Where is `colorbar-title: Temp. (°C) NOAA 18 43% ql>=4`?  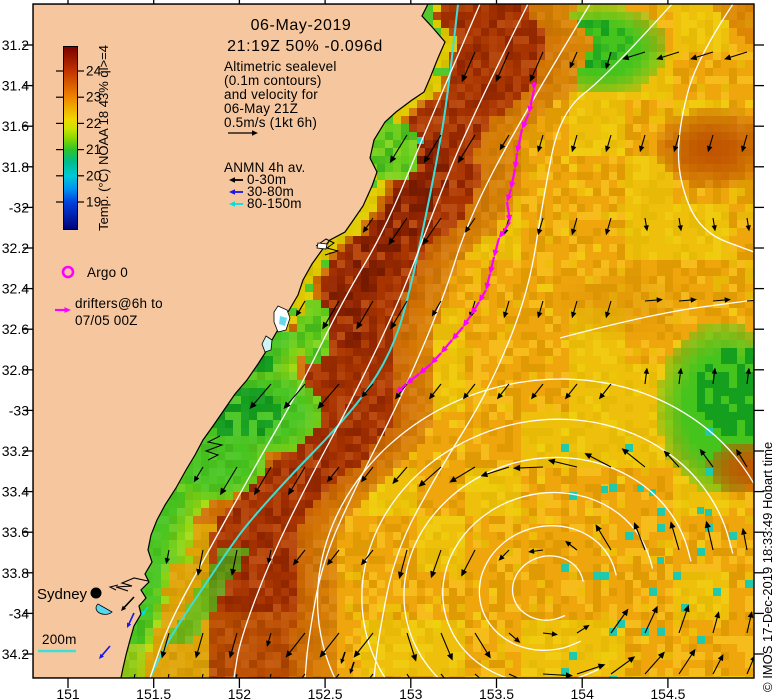 colorbar-title: Temp. (°C) NOAA 18 43% ql>=4 is located at coordinates (103, 138).